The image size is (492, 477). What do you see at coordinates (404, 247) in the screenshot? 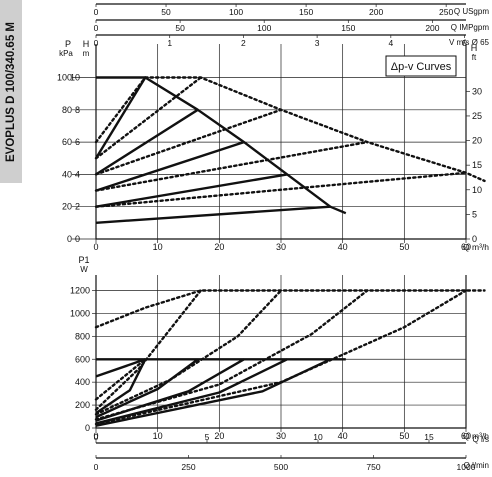
I see `head-x-tick-label: 50` at bounding box center [404, 247].